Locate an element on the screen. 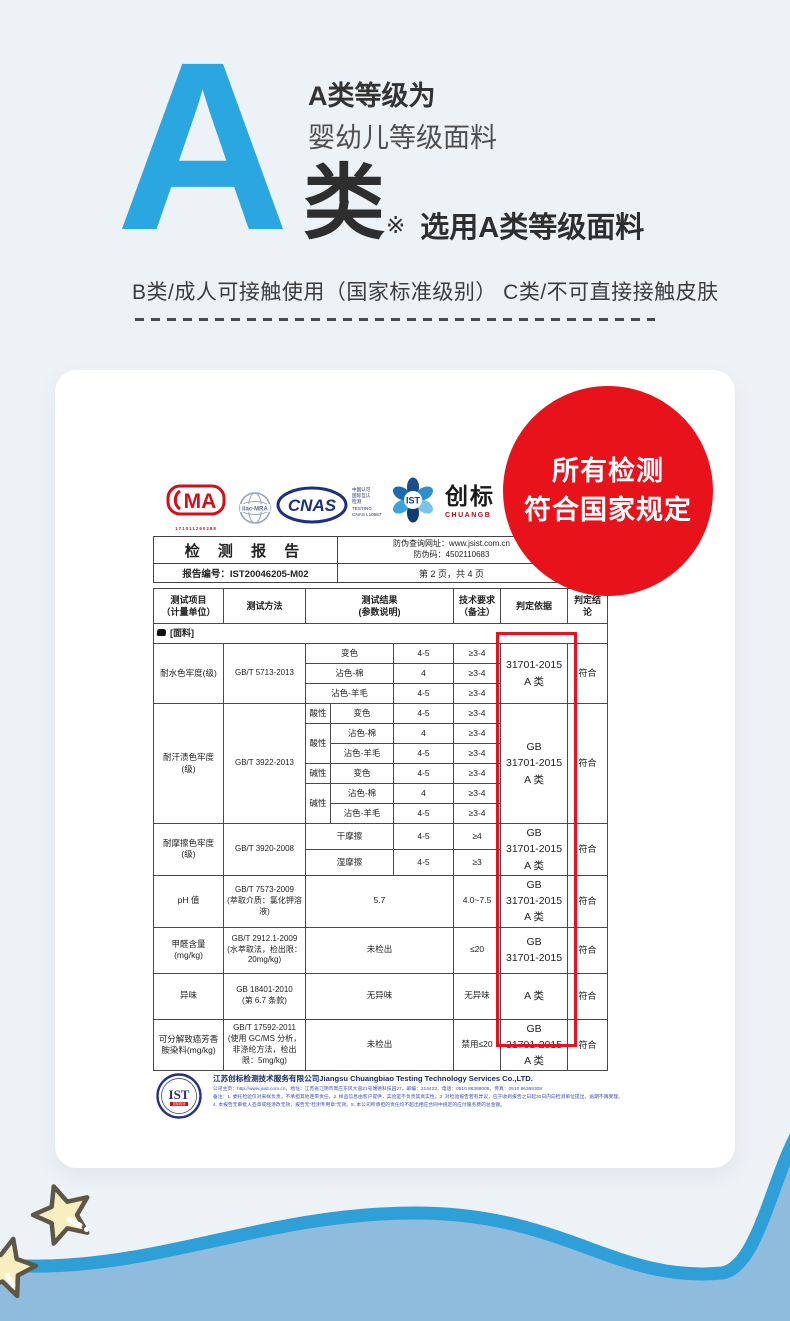  table-method-cell: GB/T 2912.1-2009 (水萃取法，检出限：20mg/kg) is located at coordinates (264, 950).